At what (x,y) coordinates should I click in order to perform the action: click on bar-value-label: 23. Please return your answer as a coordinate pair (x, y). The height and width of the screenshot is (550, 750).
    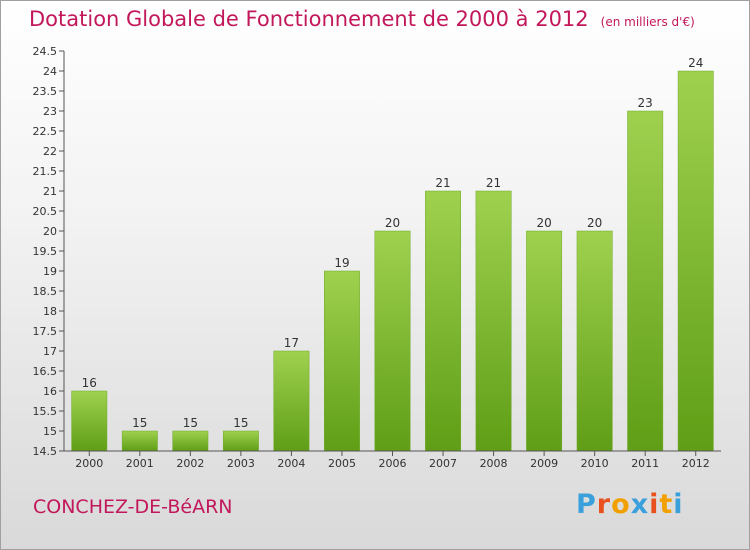
    Looking at the image, I should click on (645, 103).